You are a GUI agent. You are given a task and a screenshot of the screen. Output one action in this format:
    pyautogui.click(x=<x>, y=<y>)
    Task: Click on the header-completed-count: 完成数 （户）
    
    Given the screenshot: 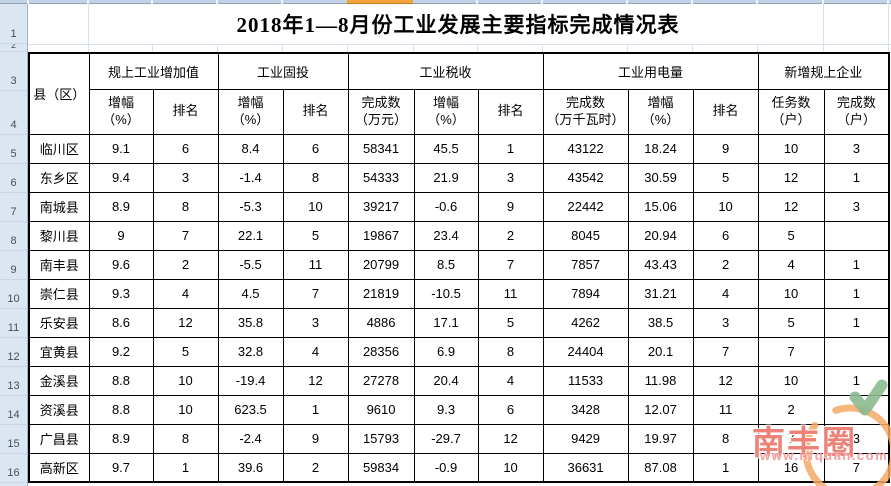 What is the action you would take?
    pyautogui.click(x=856, y=111)
    